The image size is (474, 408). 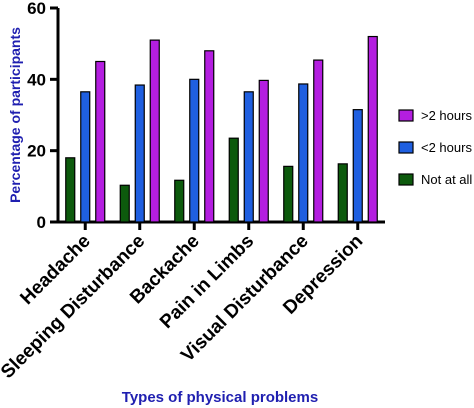 I want to click on x-axis-label: Types of physical problems, so click(x=220, y=397).